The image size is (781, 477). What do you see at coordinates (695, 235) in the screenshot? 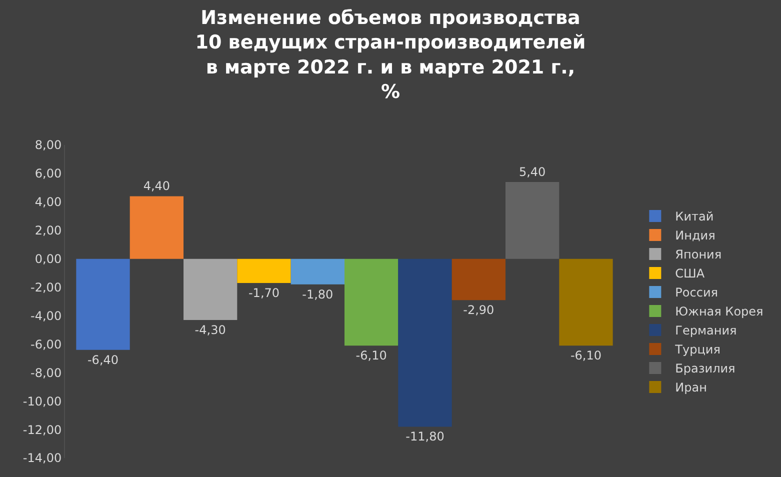
I see `legend-label: Индия` at bounding box center [695, 235].